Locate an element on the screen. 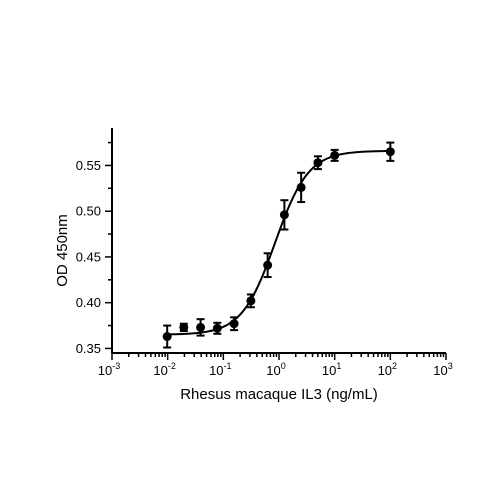  y-axis-ticks: 0.35 0.40 0.45 0.50 0.55 is located at coordinates (94, 248).